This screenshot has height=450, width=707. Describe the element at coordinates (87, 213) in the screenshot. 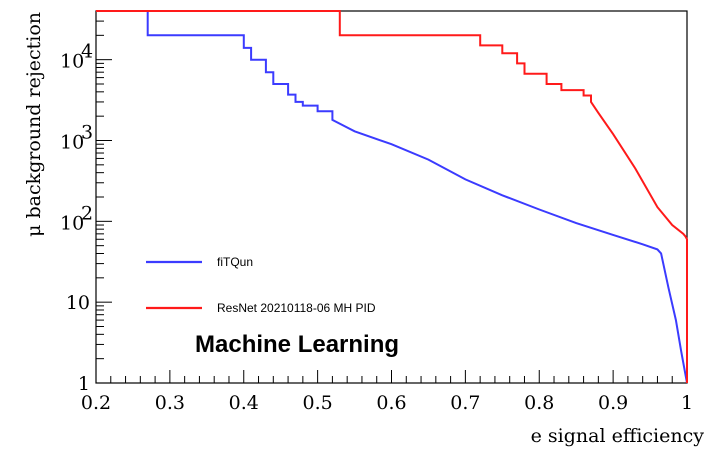

I see `y-tick-exponent: 2` at that location.